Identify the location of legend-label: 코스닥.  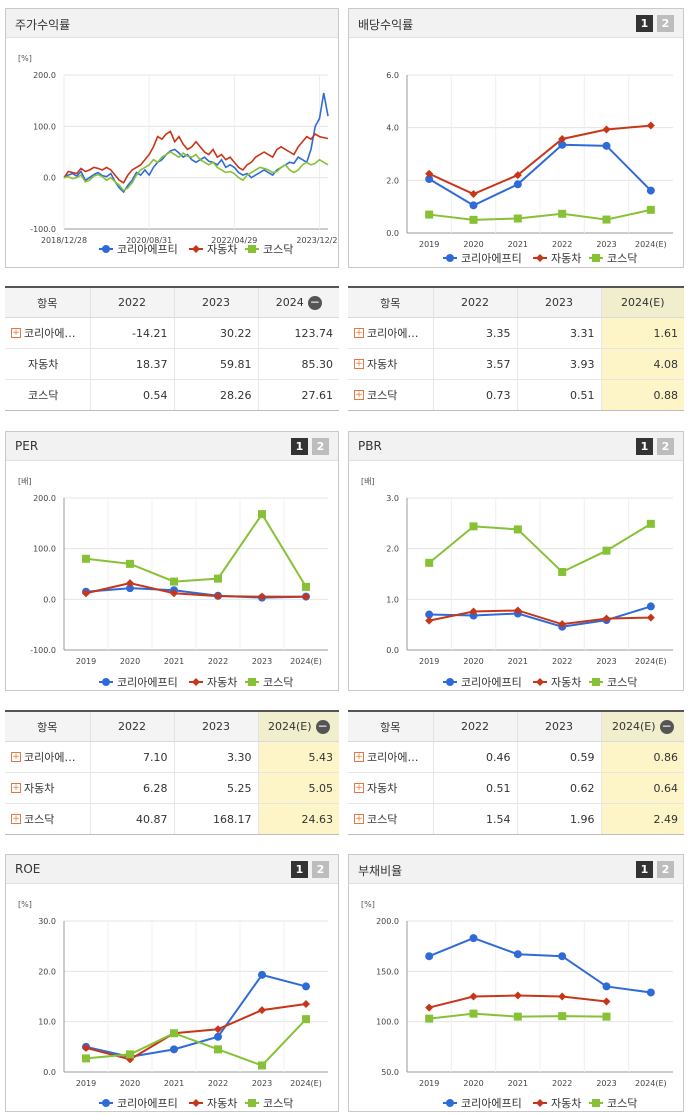
(278, 1103).